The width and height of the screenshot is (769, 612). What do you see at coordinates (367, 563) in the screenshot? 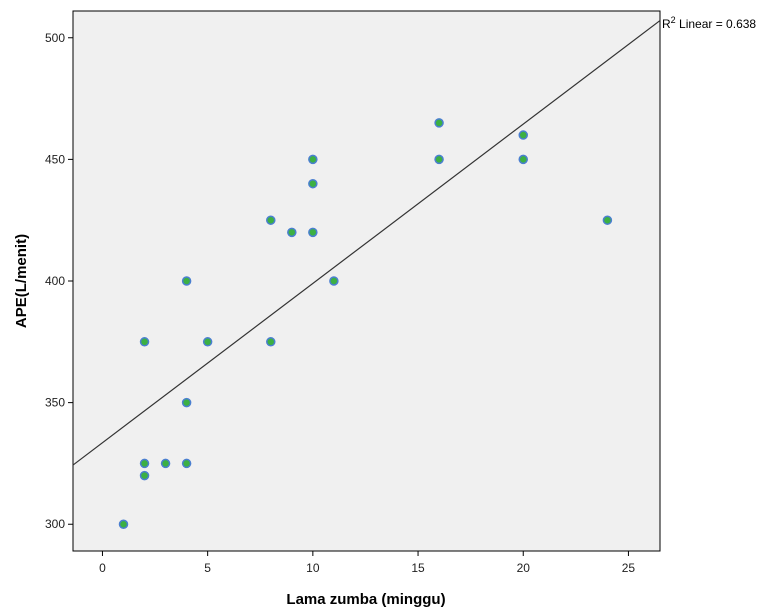
I see `x-axis-ticks: 0 5 10 15 20 25` at bounding box center [367, 563].